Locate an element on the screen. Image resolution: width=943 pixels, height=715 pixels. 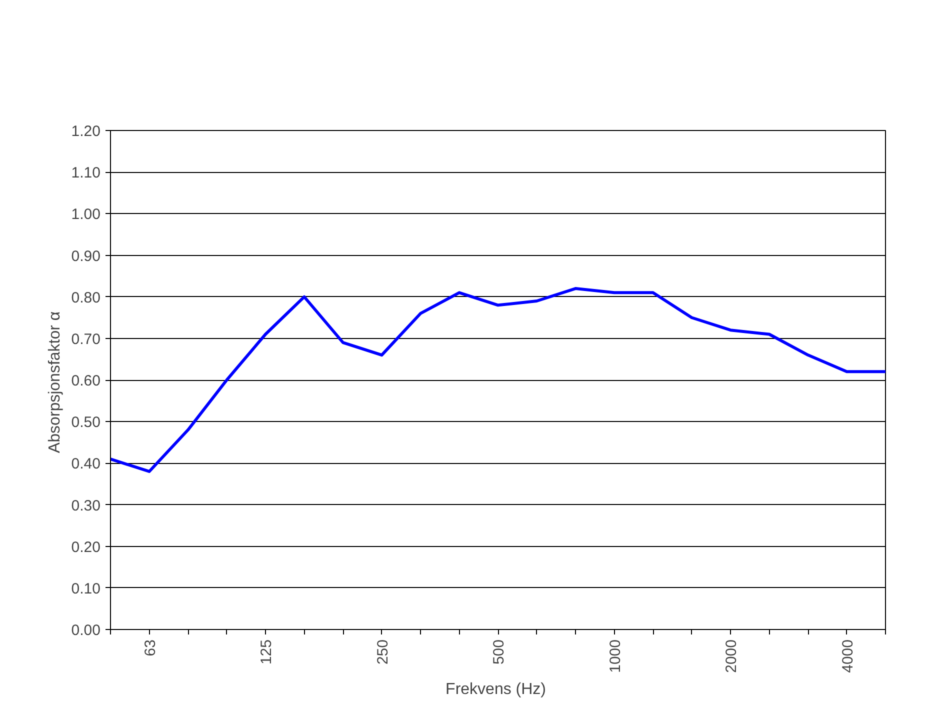
y-axis-title: Absorpsjonsfaktor α is located at coordinates (55, 382).